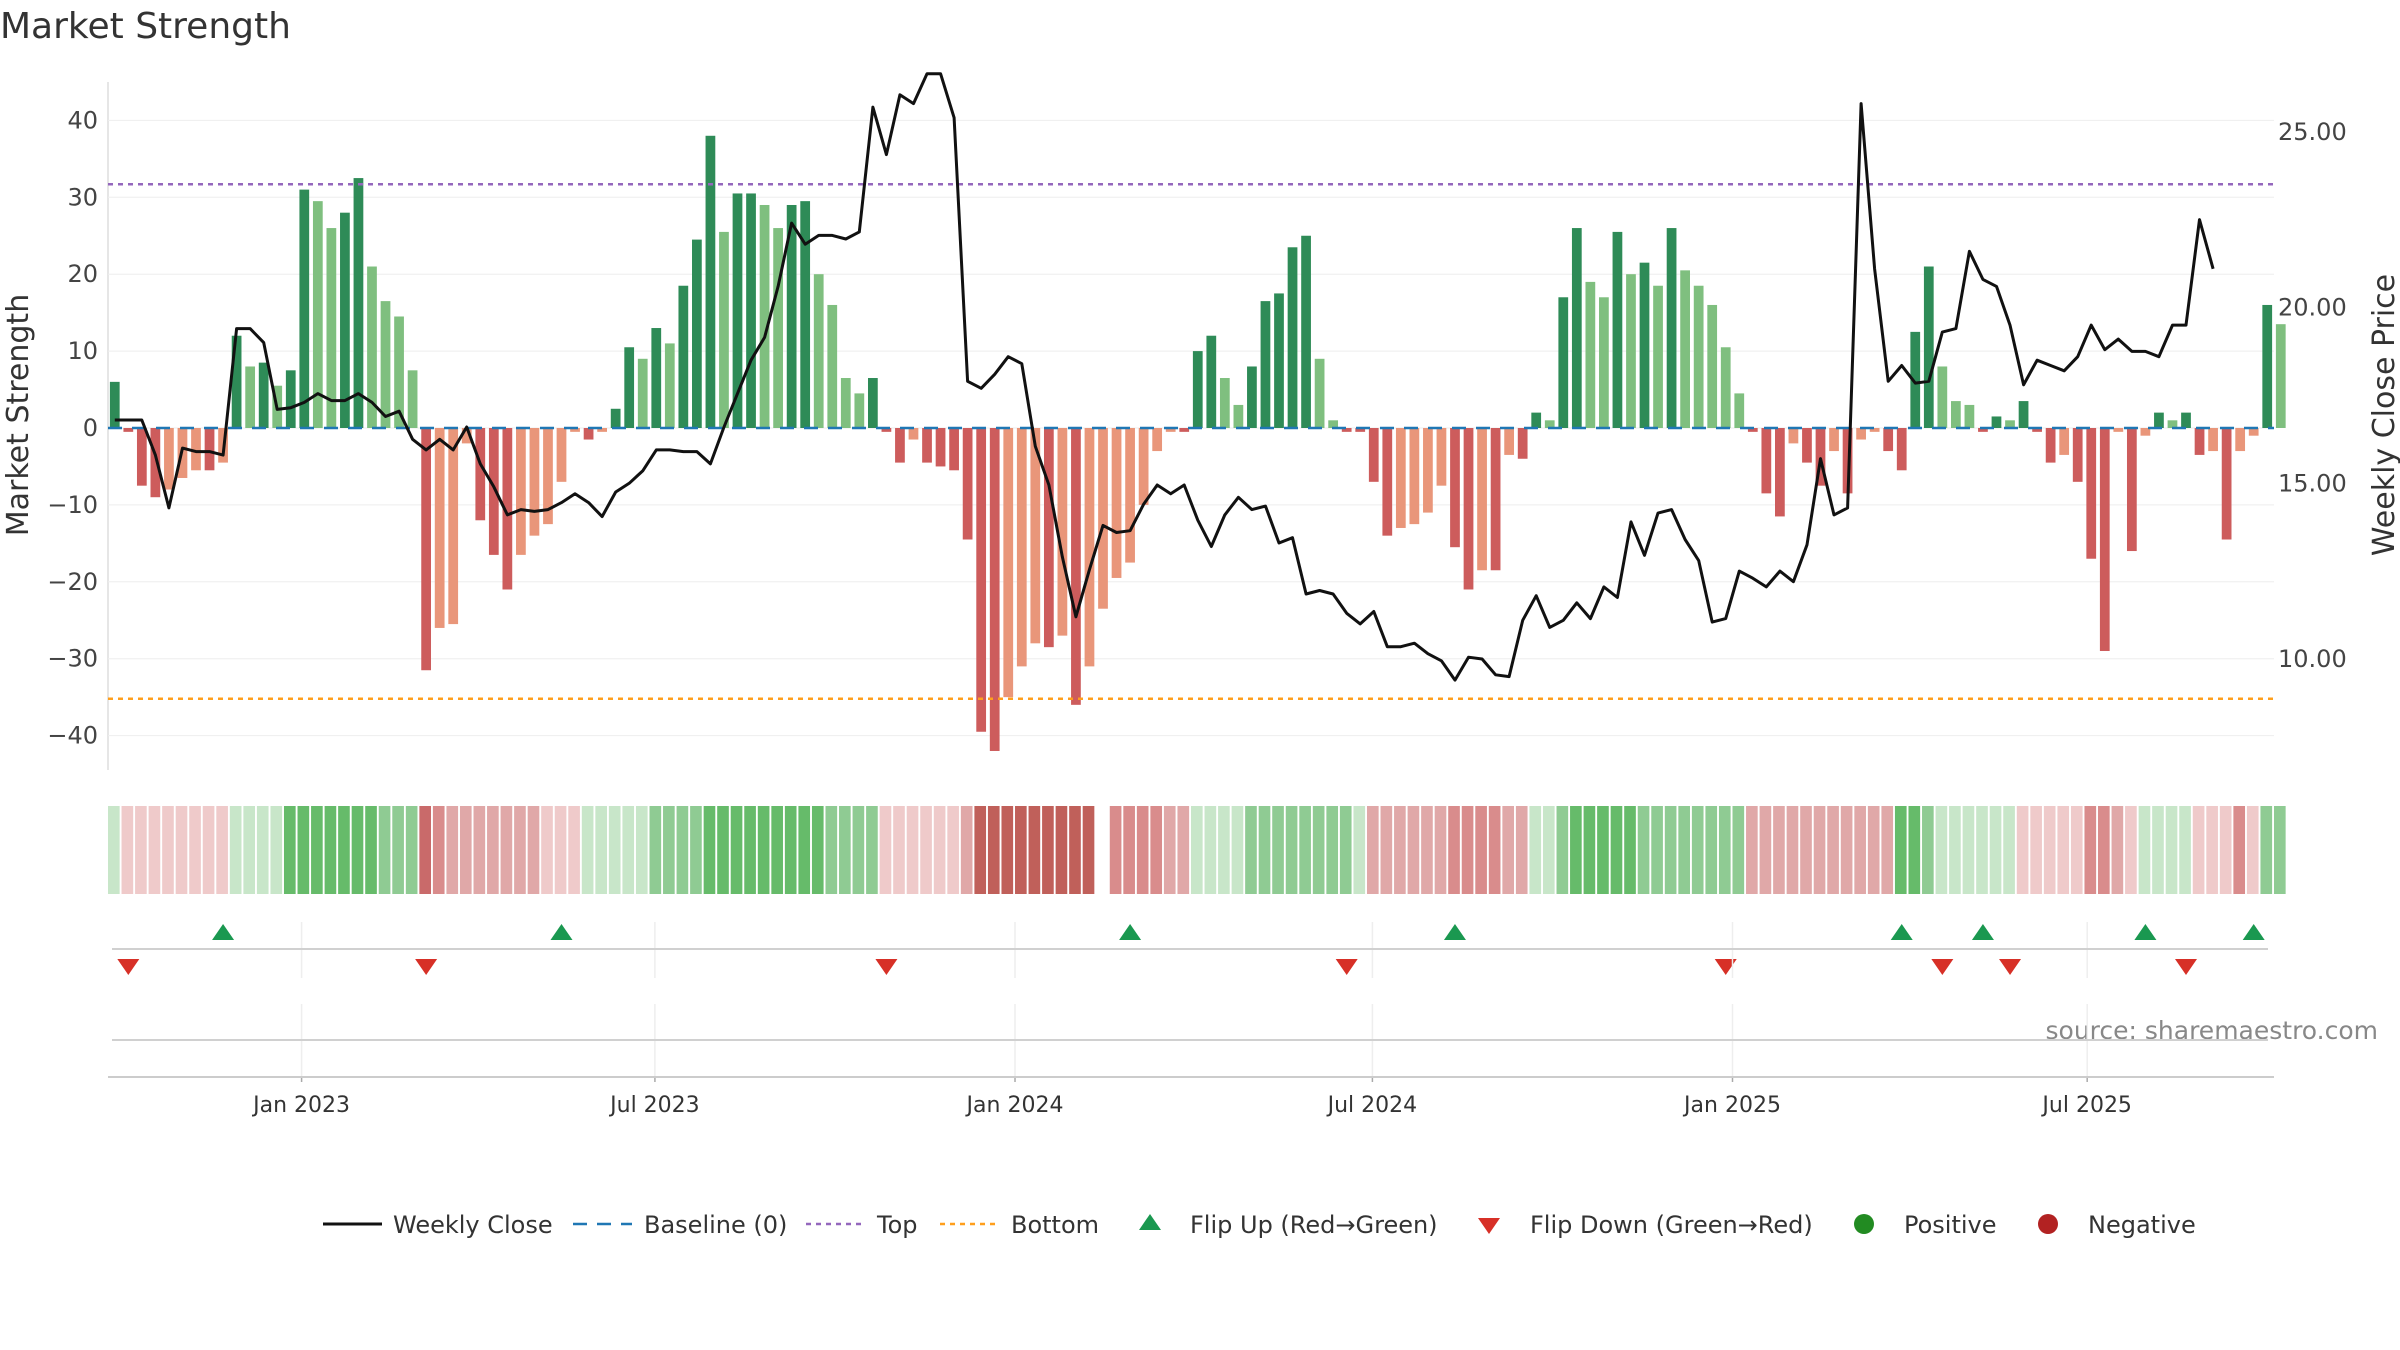 The image size is (2400, 1350). Describe the element at coordinates (1014, 1105) in the screenshot. I see `x-tick-label: Jan 2024` at that location.